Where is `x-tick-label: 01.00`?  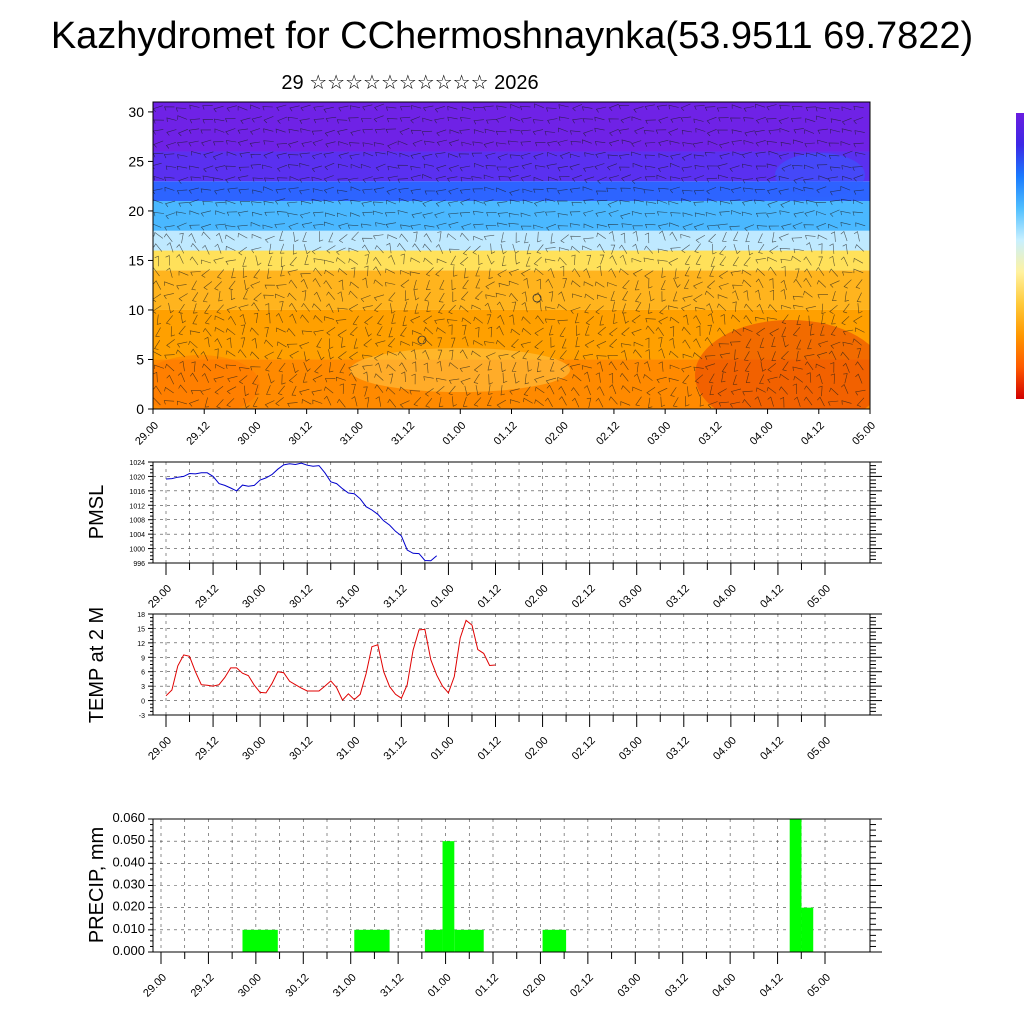
x-tick-label: 01.00 is located at coordinates (440, 986).